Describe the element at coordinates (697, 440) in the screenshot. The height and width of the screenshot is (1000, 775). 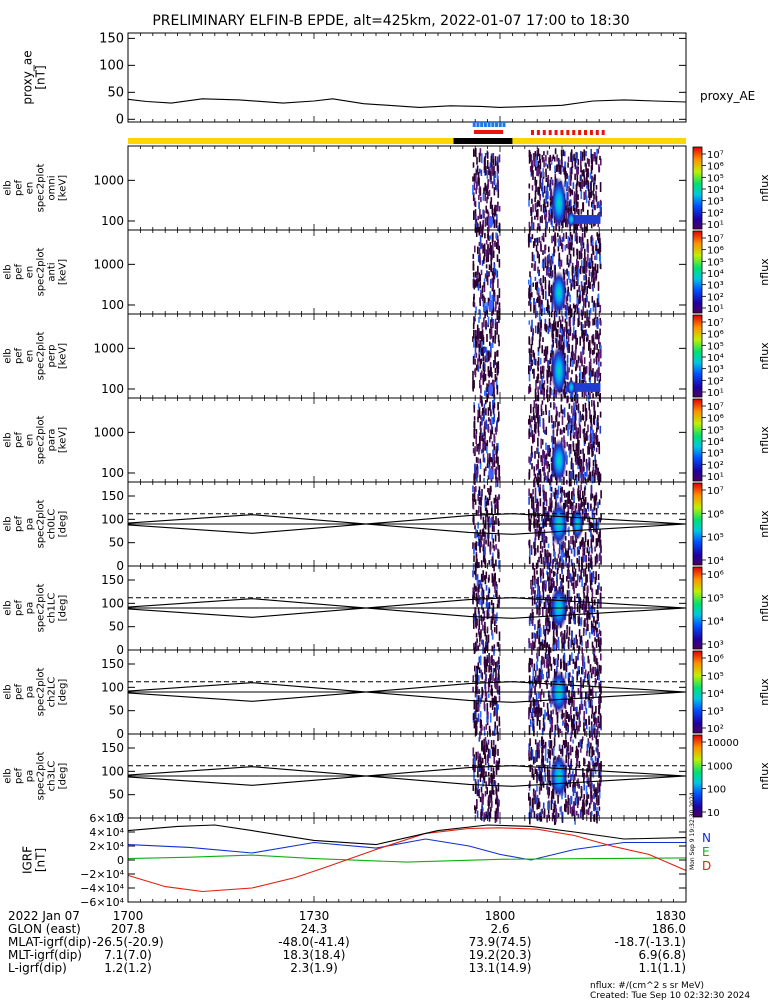
I see `colorbar-gradient` at that location.